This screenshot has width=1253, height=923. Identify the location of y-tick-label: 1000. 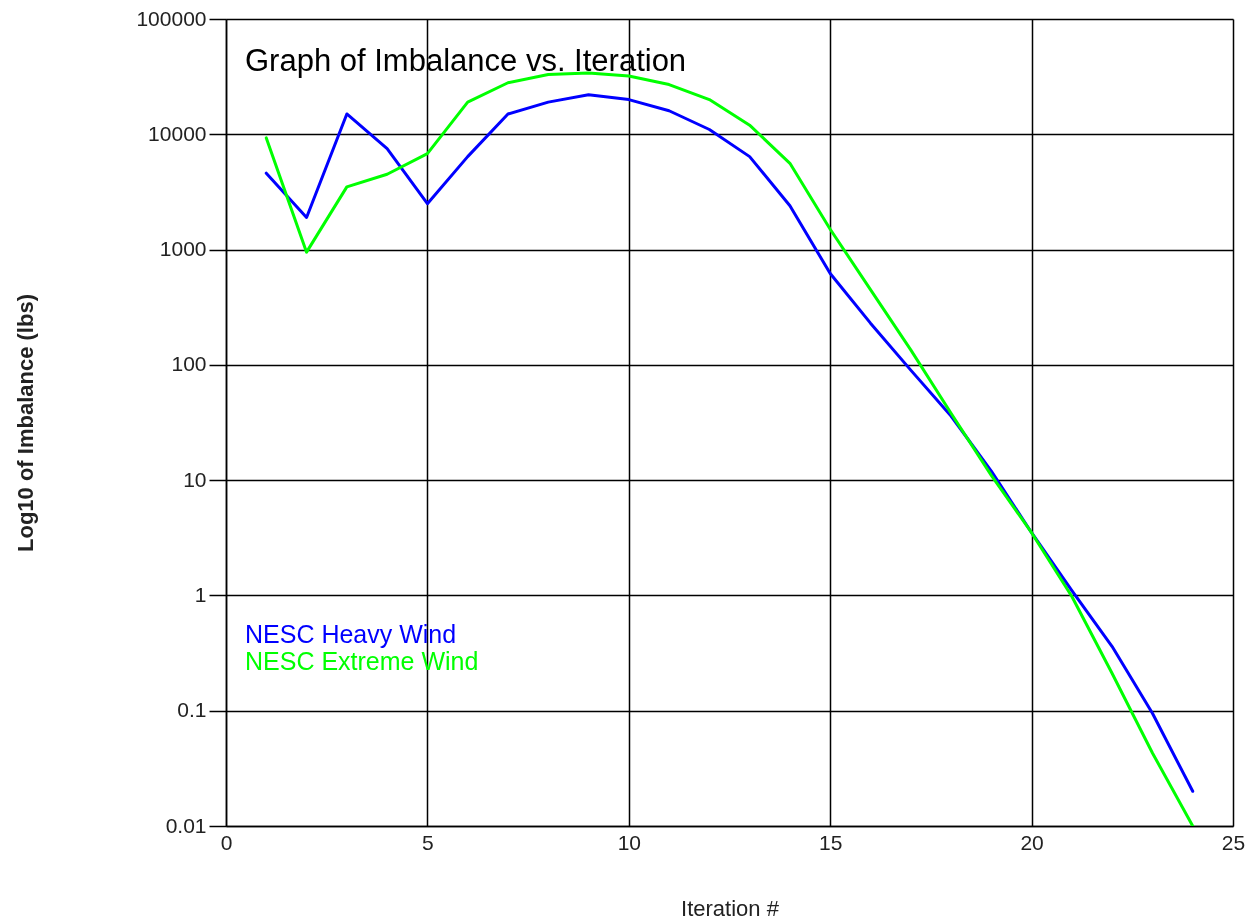
(183, 249).